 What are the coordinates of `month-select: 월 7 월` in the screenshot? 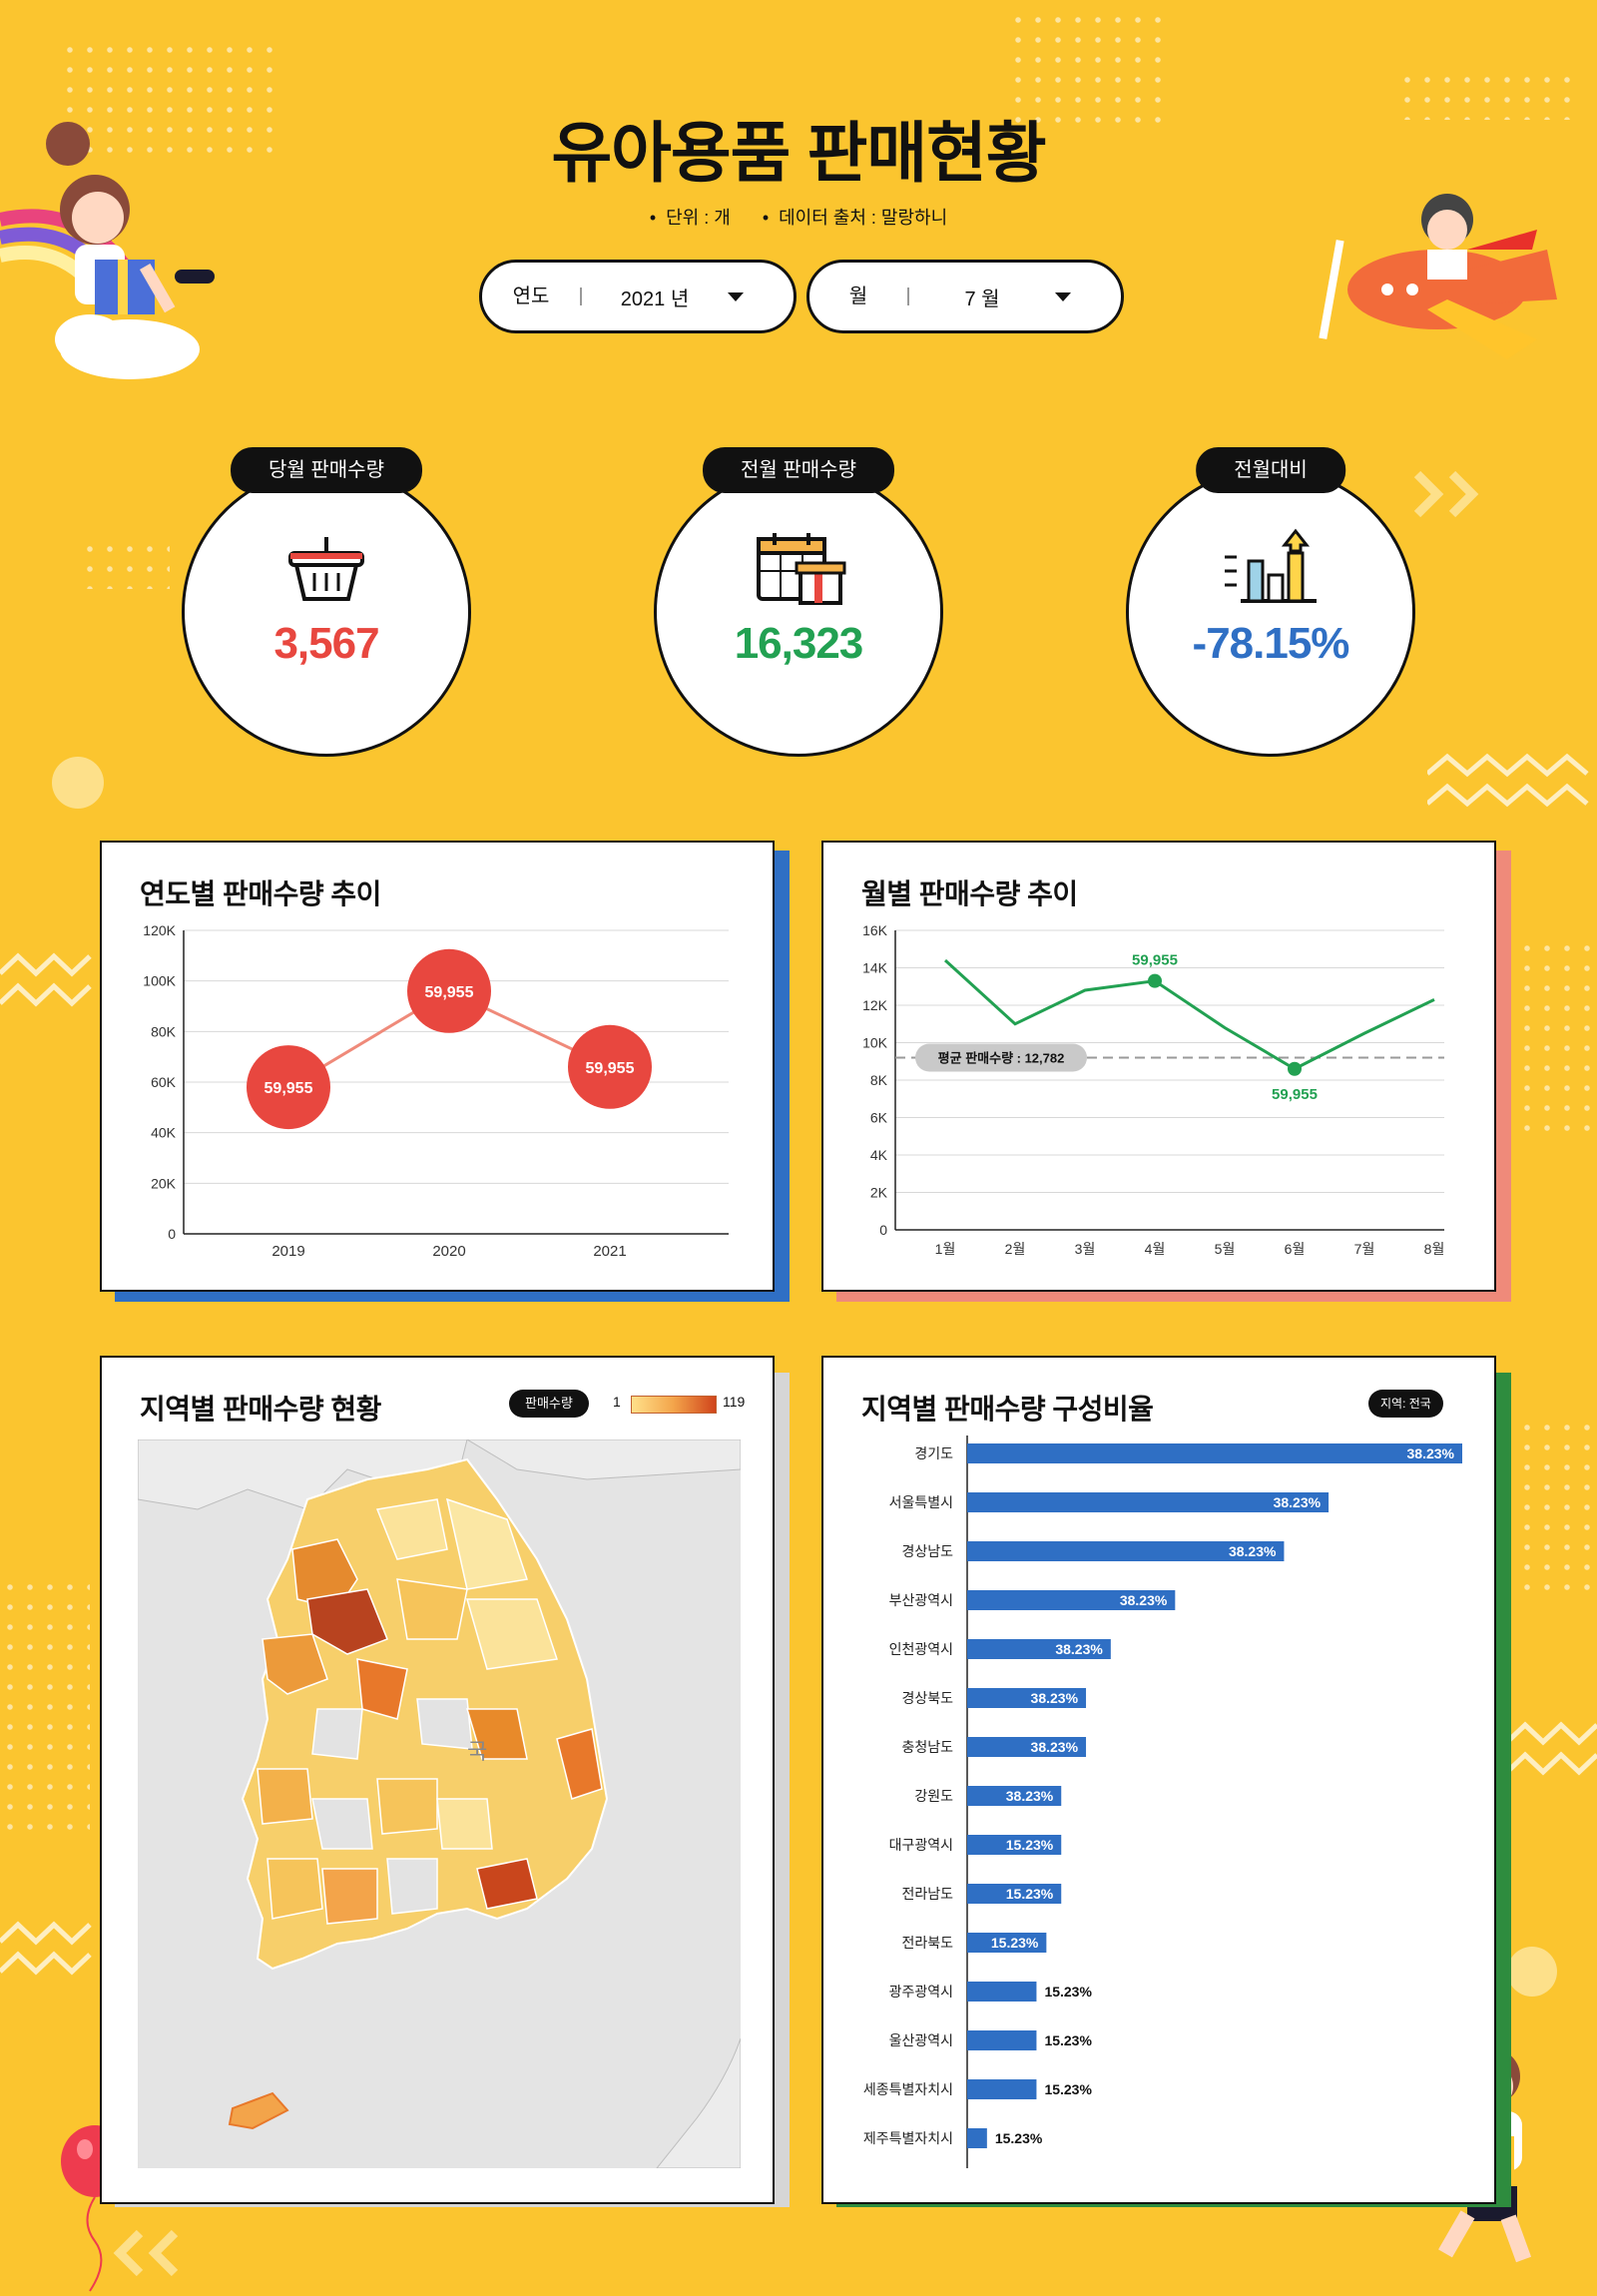 It's located at (965, 297).